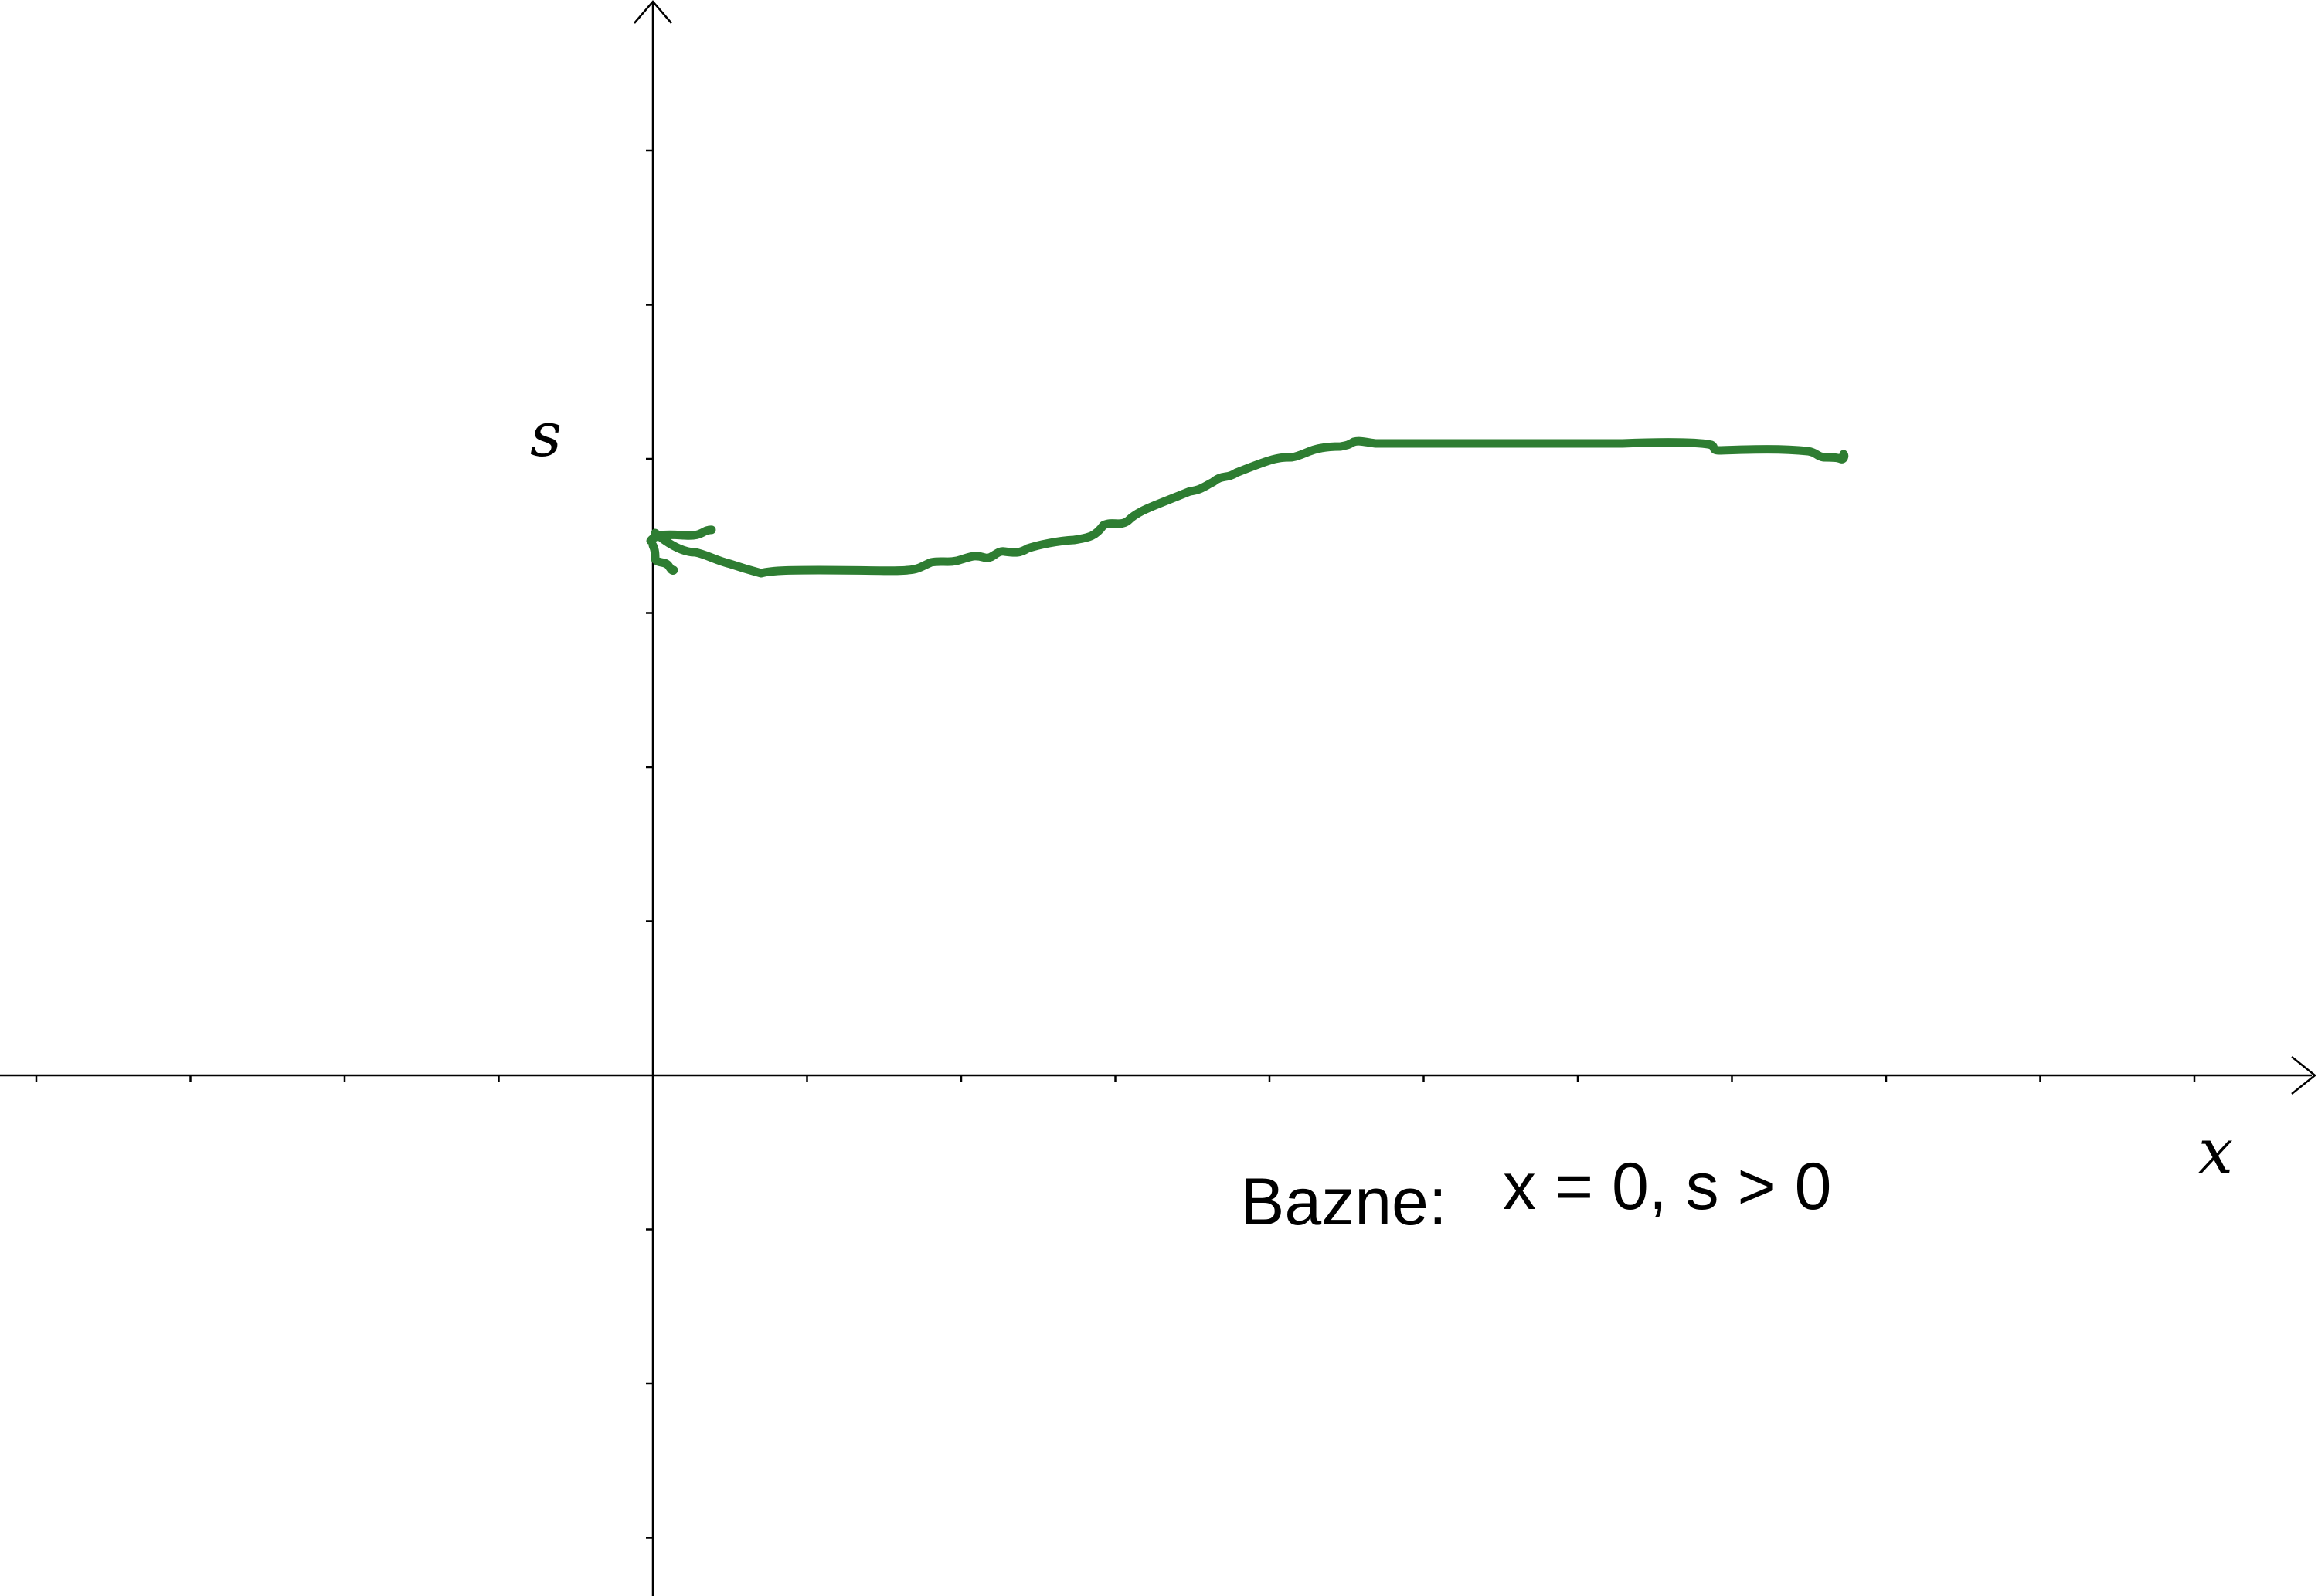 The height and width of the screenshot is (1596, 2318). I want to click on x-axis, so click(1158, 1075).